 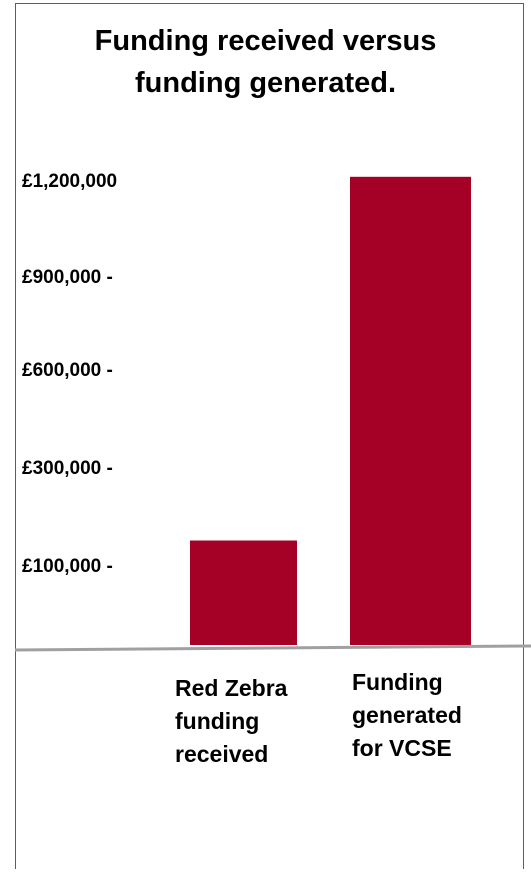 What do you see at coordinates (231, 688) in the screenshot?
I see `x-tick-label-line: Red Zebra` at bounding box center [231, 688].